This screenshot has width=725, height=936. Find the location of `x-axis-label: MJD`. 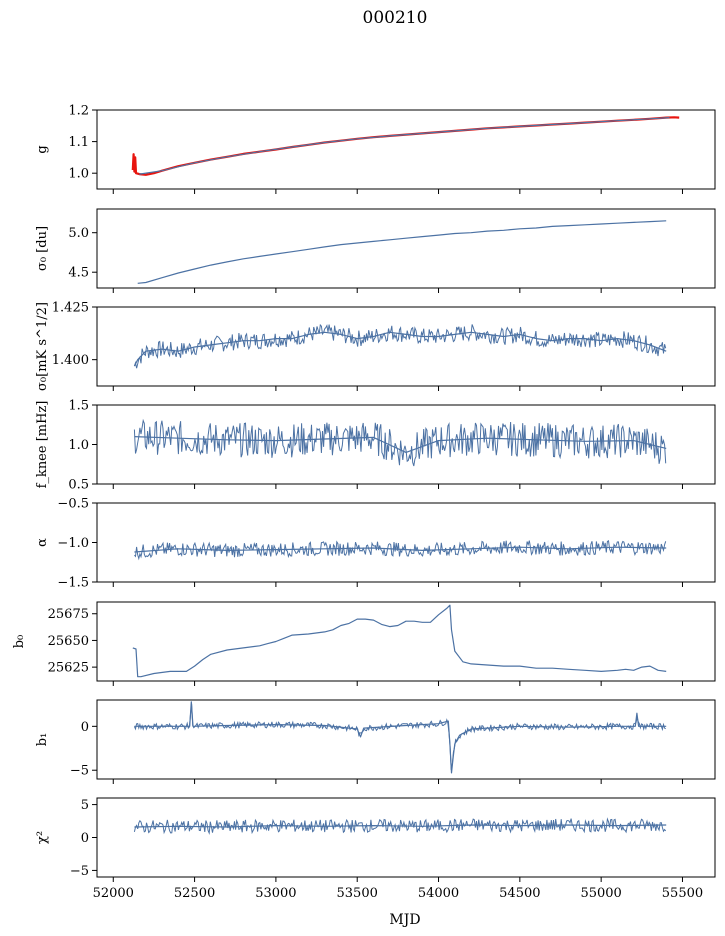

x-axis-label: MJD is located at coordinates (404, 920).